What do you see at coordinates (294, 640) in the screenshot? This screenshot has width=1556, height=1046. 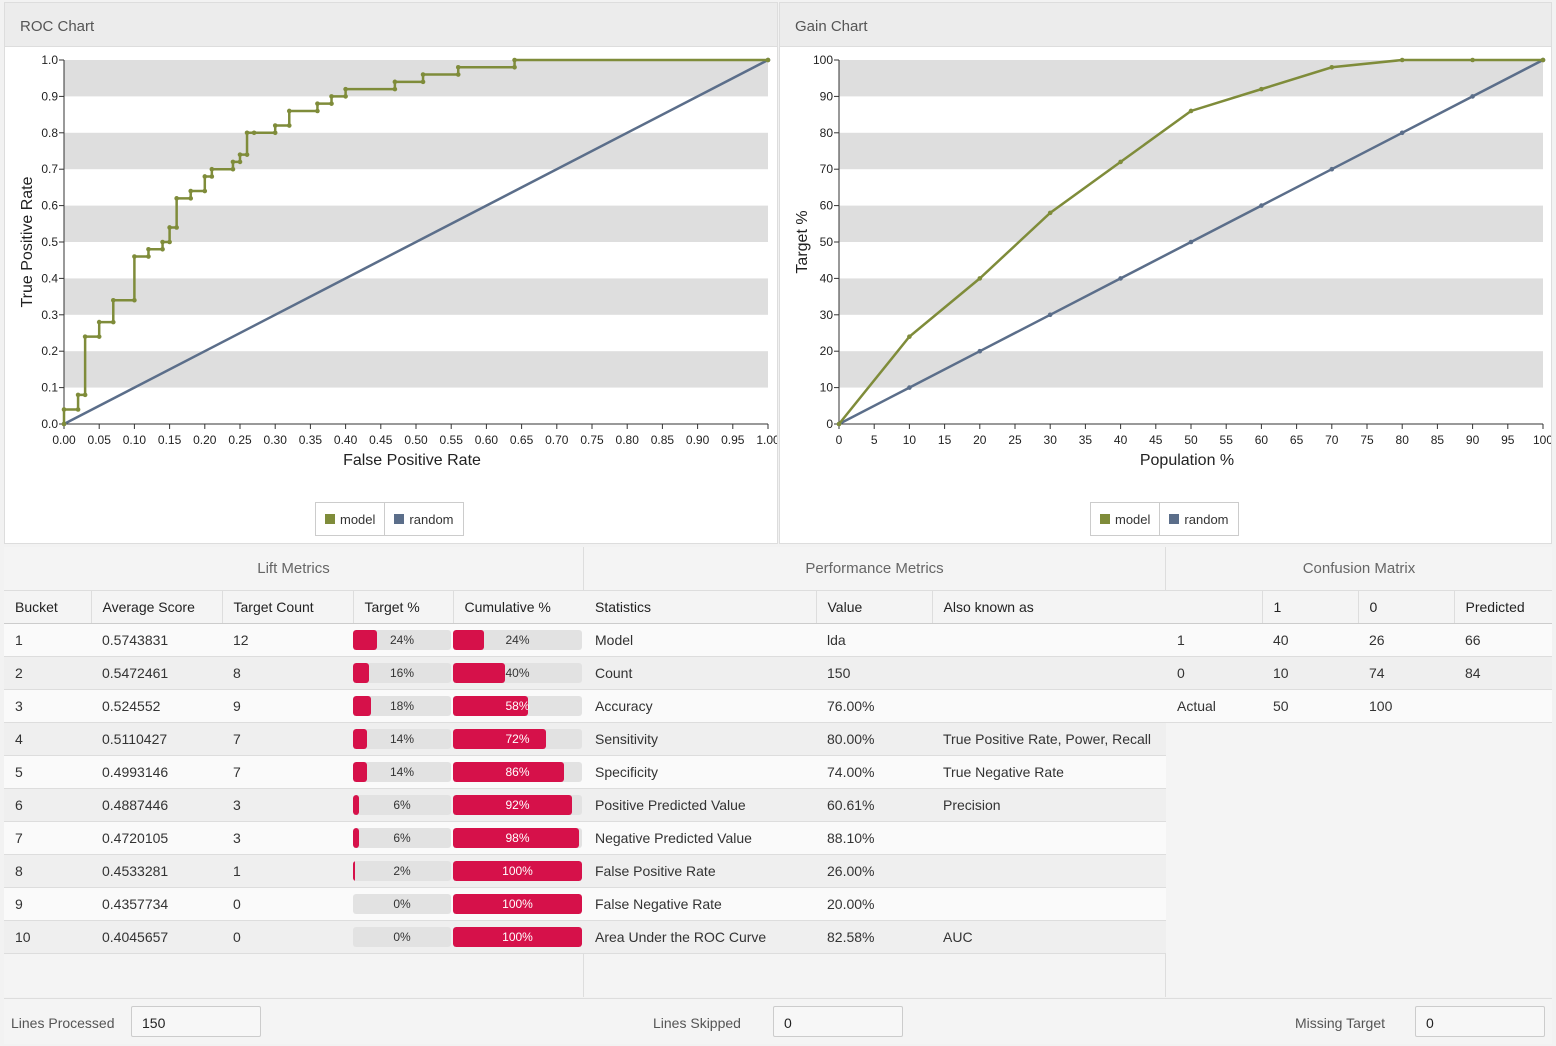 I see `table-row: 1 0.5743831 12 24% 24%` at bounding box center [294, 640].